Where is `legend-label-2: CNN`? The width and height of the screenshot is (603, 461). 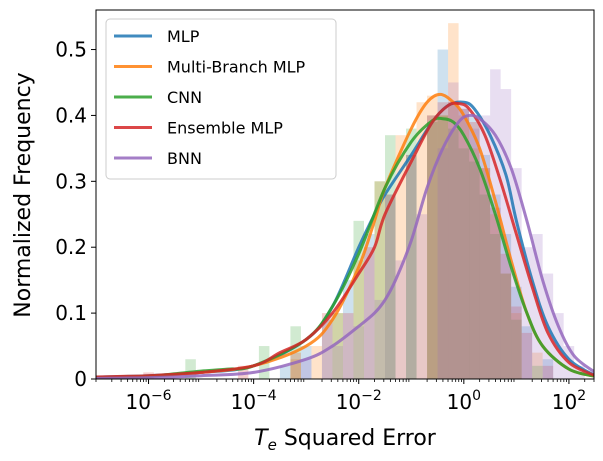
legend-label-2: CNN is located at coordinates (184, 97).